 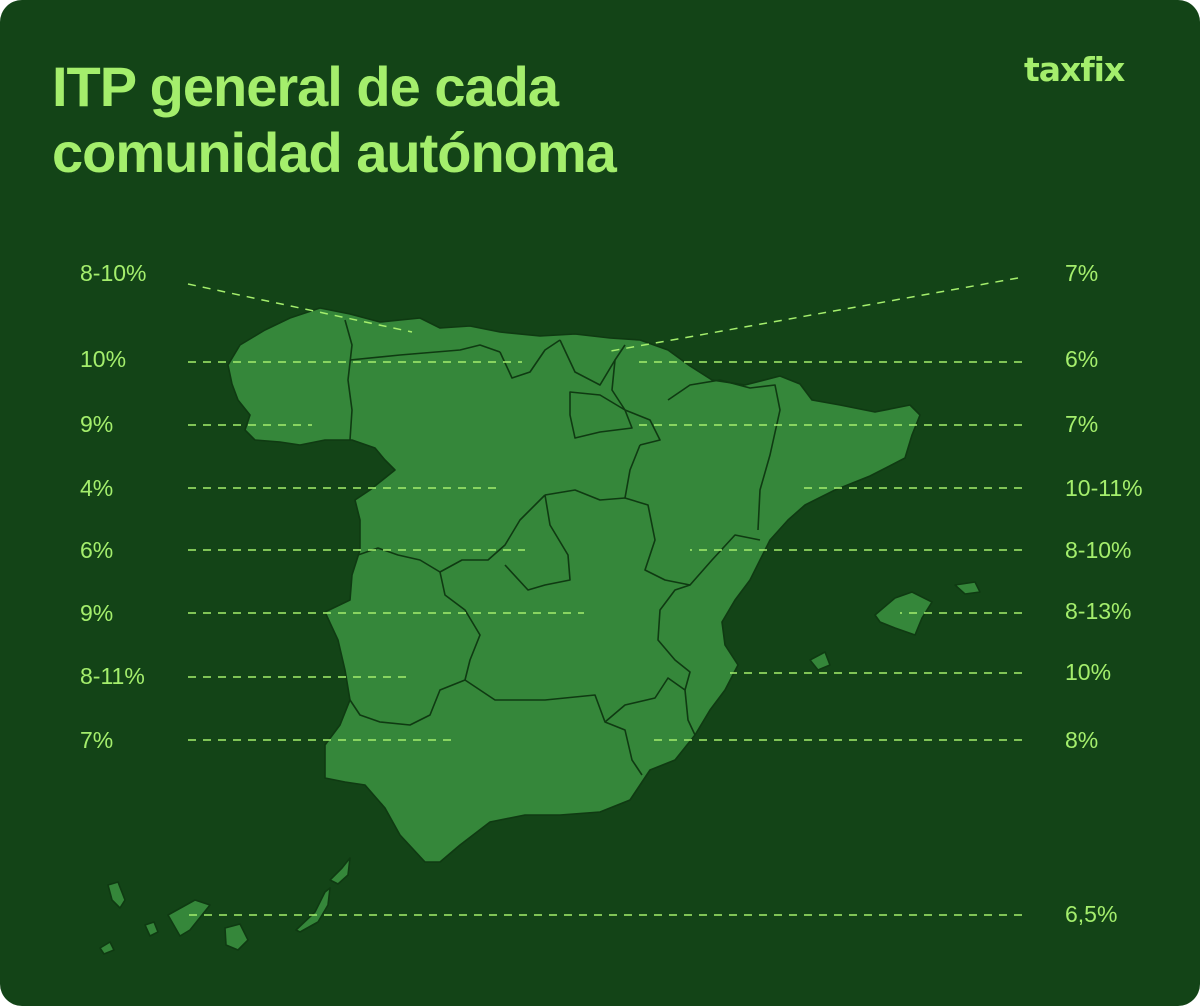 What do you see at coordinates (97, 613) in the screenshot?
I see `left-label-6: 9%` at bounding box center [97, 613].